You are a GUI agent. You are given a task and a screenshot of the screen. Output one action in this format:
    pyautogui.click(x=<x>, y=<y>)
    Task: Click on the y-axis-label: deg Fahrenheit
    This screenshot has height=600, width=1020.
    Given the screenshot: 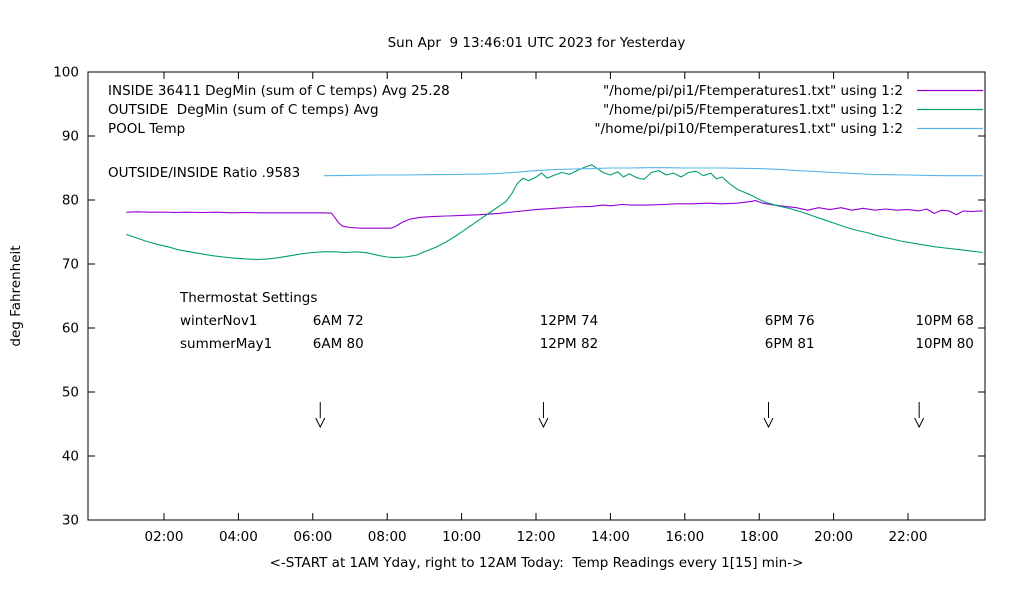 What is the action you would take?
    pyautogui.click(x=16, y=295)
    